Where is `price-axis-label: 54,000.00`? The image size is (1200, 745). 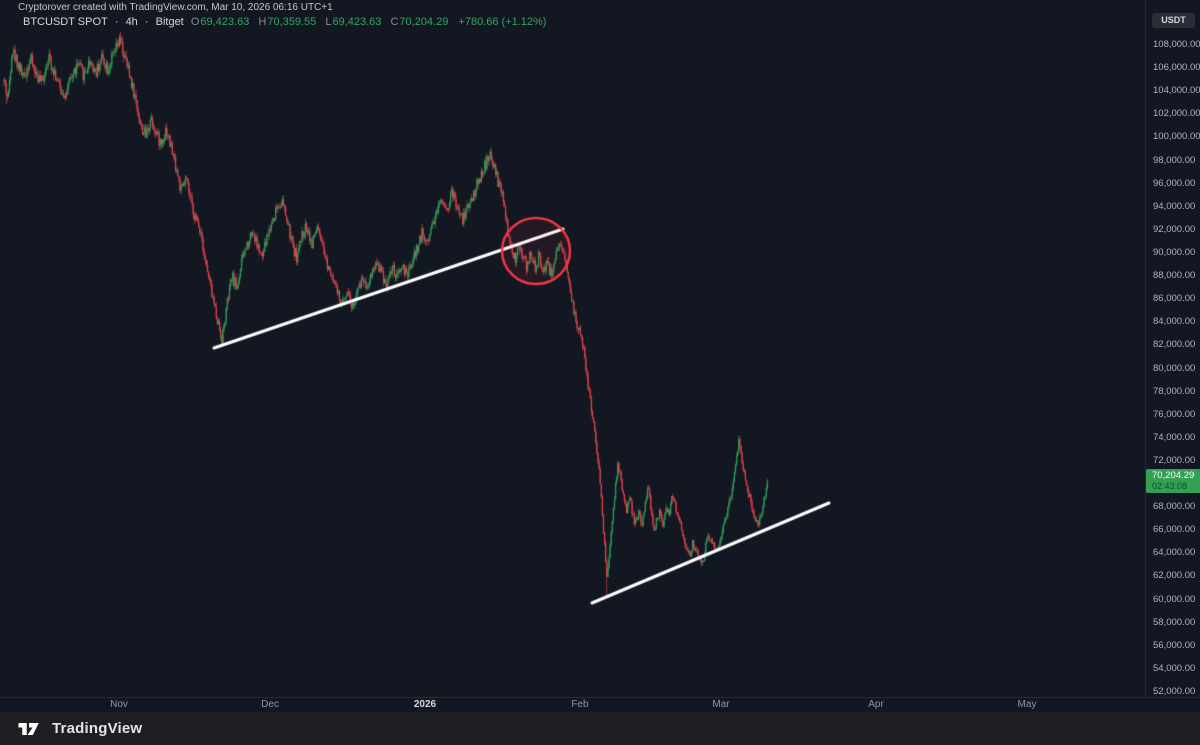 price-axis-label: 54,000.00 is located at coordinates (1174, 668).